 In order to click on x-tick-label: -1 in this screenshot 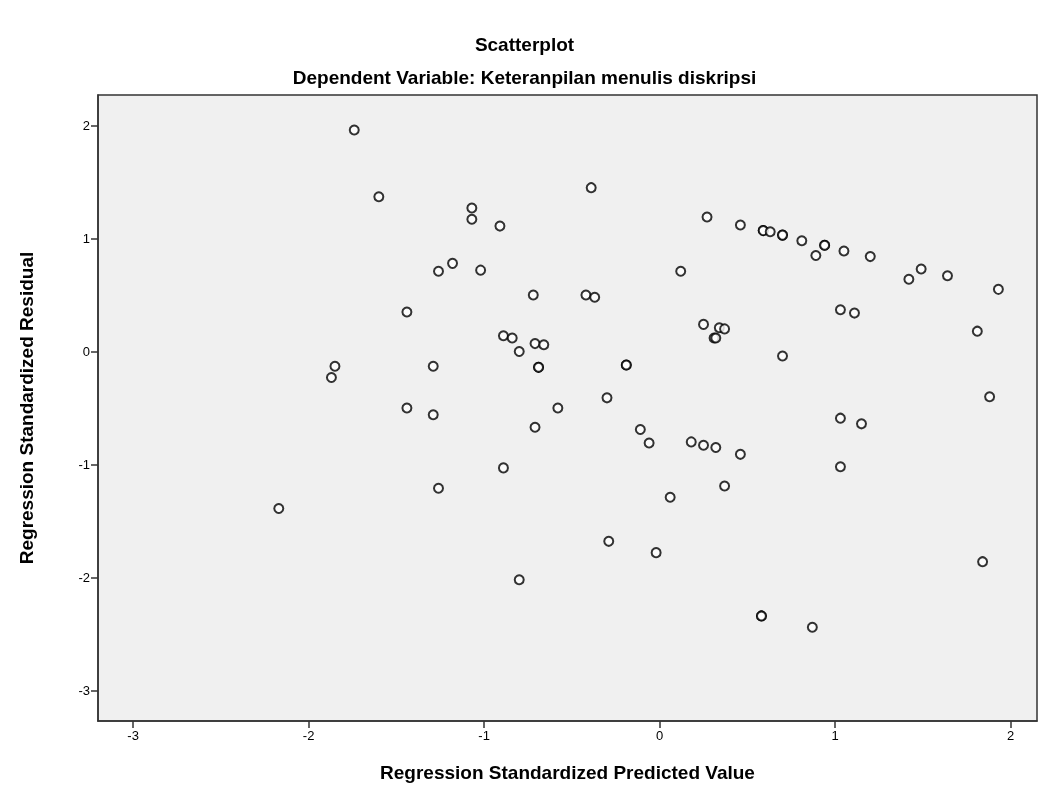, I will do `click(484, 735)`.